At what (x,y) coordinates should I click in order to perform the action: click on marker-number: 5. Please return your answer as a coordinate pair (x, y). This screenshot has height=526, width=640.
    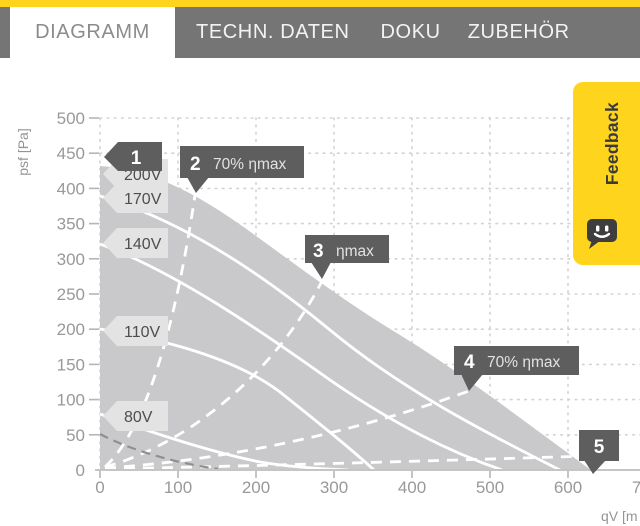
    Looking at the image, I should click on (599, 447).